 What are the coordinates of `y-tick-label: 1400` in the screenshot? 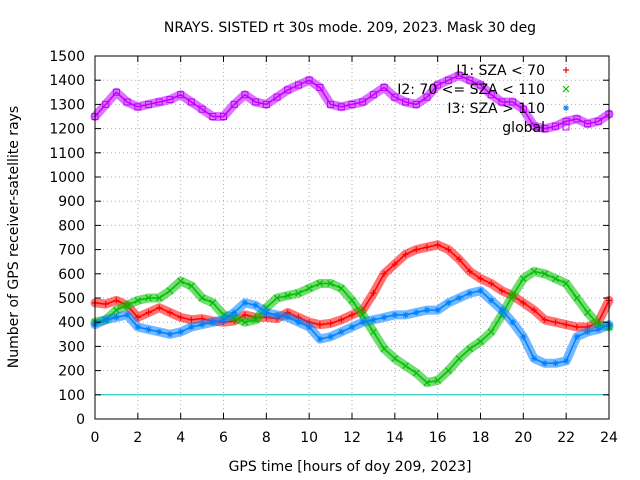 It's located at (67, 81).